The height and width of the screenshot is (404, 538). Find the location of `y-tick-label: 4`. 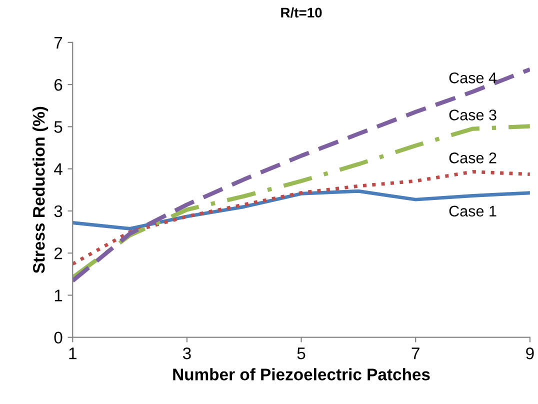

y-tick-label: 4 is located at coordinates (58, 169).